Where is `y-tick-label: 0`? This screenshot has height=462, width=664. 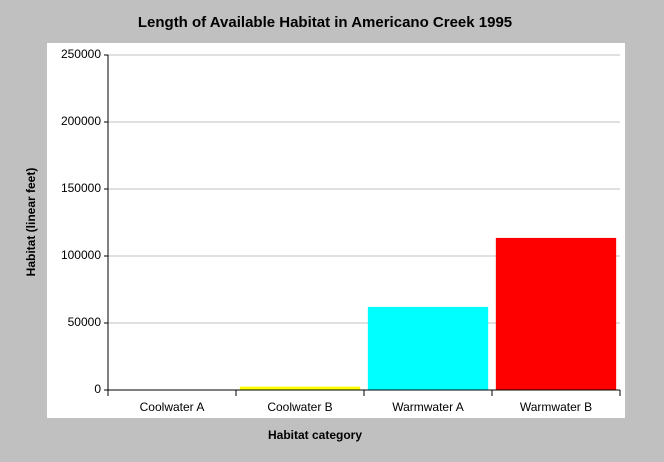
y-tick-label: 0 is located at coordinates (97, 389).